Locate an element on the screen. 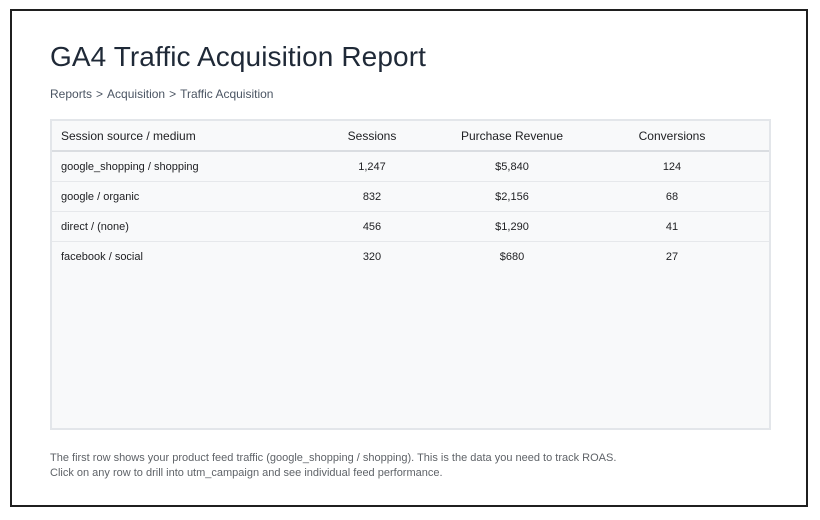  breadcrumb-traffic-acquisition: Traffic Acquisition is located at coordinates (227, 94).